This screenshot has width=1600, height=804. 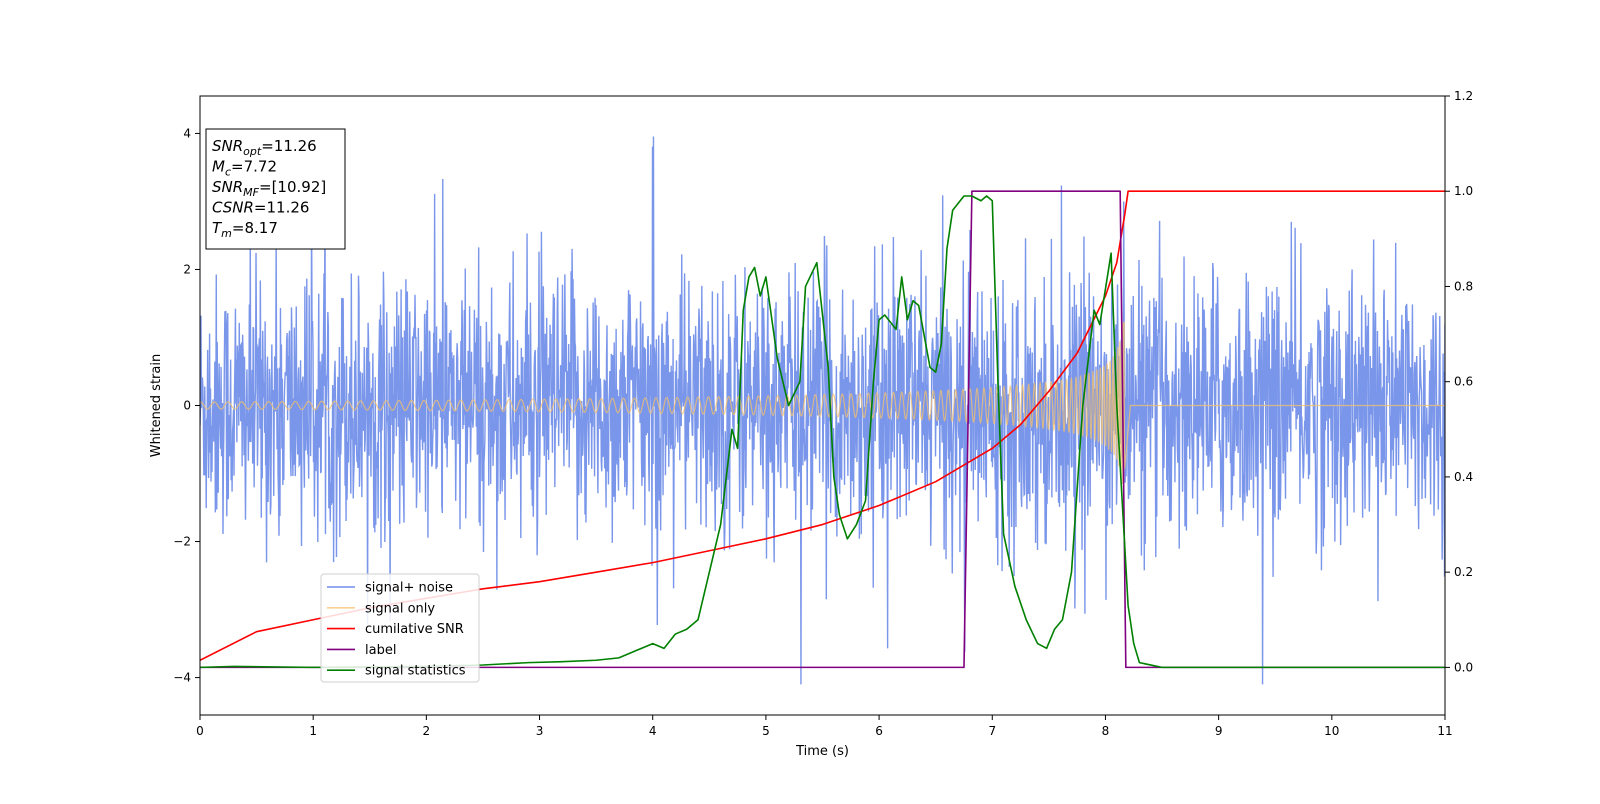 I want to click on y-tick-label-right: 0.8, so click(x=1463, y=286).